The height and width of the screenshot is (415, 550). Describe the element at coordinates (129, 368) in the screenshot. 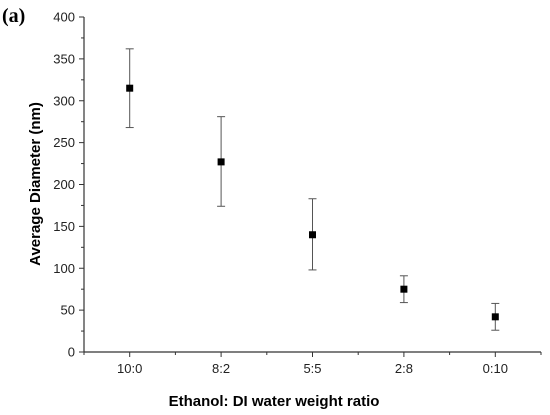

I see `x-tick-label: 10:0` at that location.